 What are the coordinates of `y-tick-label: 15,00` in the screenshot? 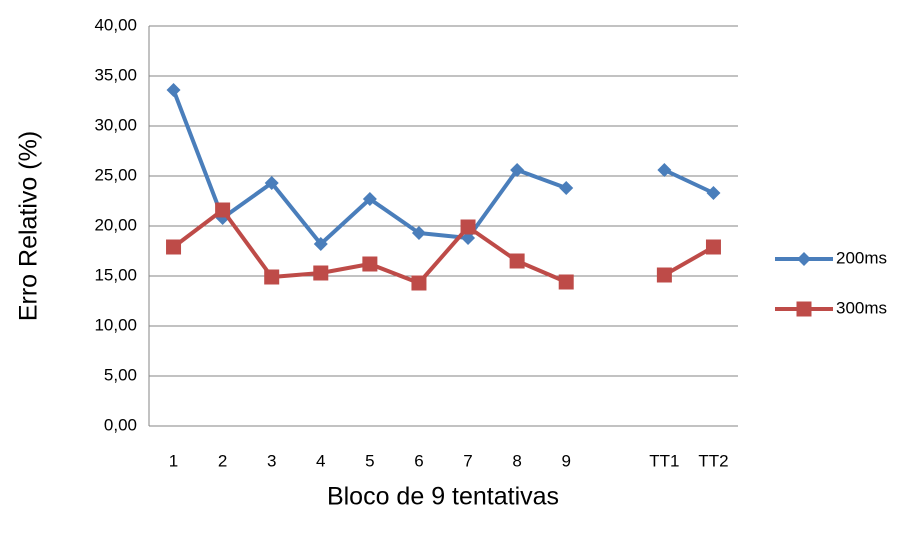 It's located at (115, 274).